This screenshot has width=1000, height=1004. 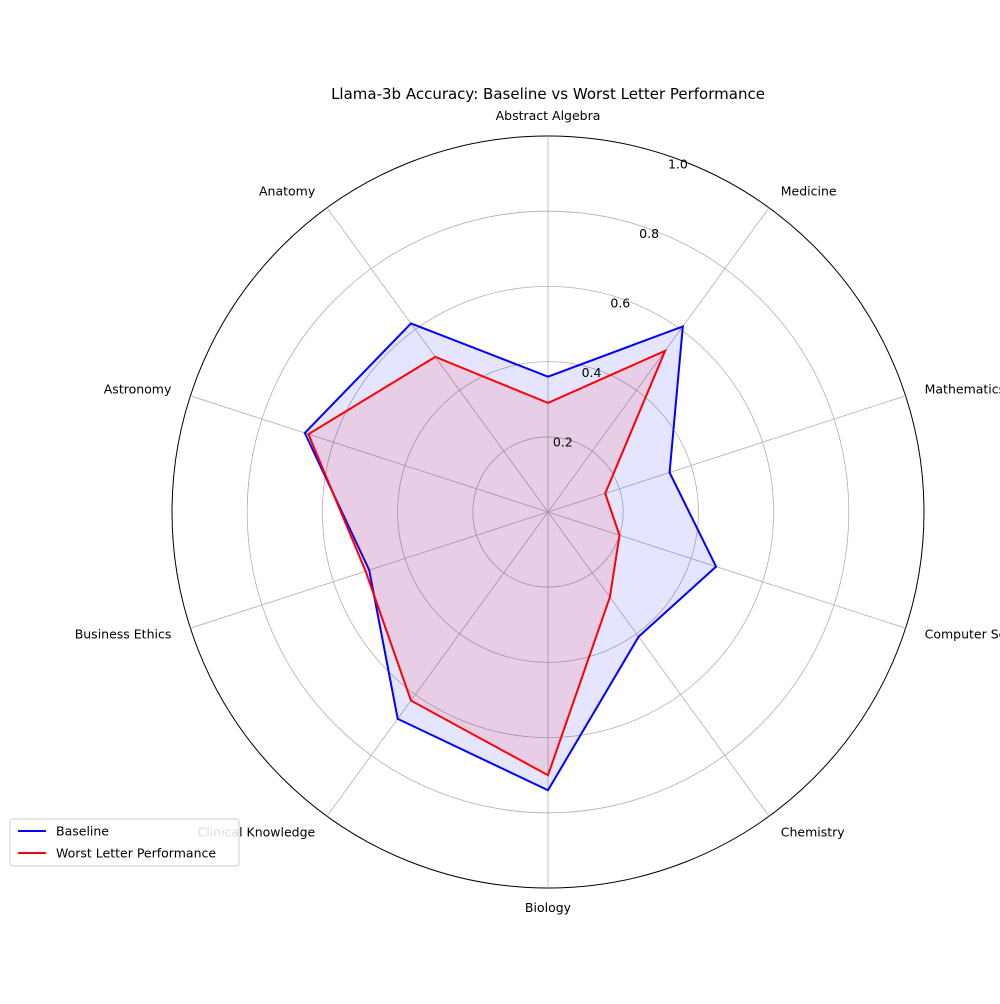 I want to click on category-label: Abstract Algebra, so click(x=548, y=115).